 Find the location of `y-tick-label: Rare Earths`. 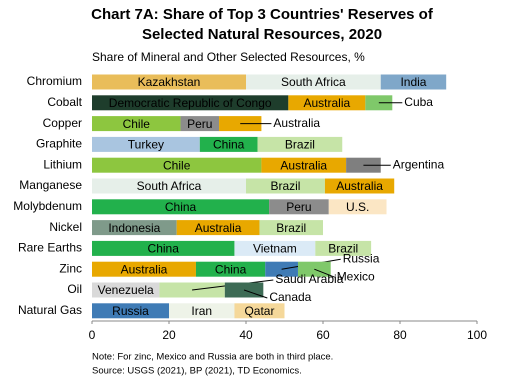

y-tick-label: Rare Earths is located at coordinates (50, 248).